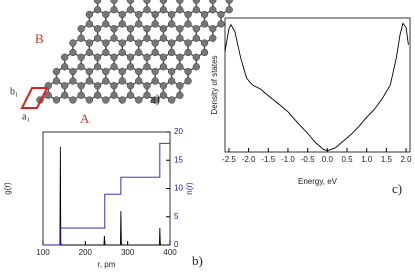 The image size is (415, 273). I want to click on x-tick-label: 1.0, so click(367, 159).